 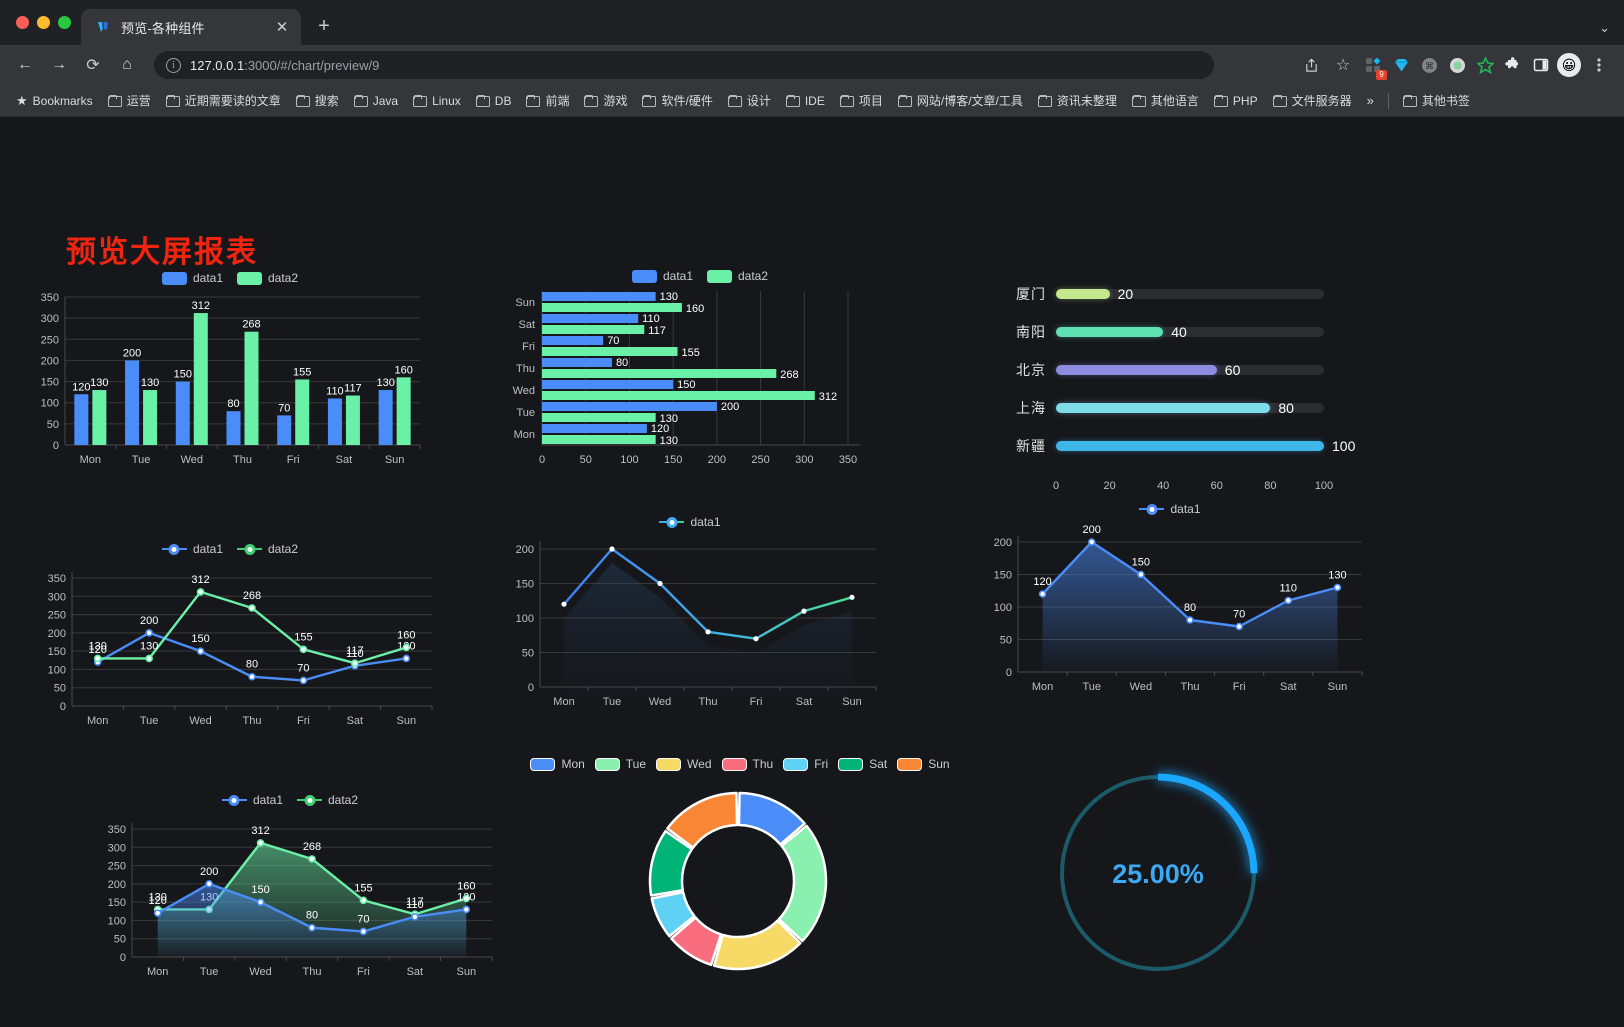 What do you see at coordinates (747, 764) in the screenshot?
I see `legend-item-thu: Thu` at bounding box center [747, 764].